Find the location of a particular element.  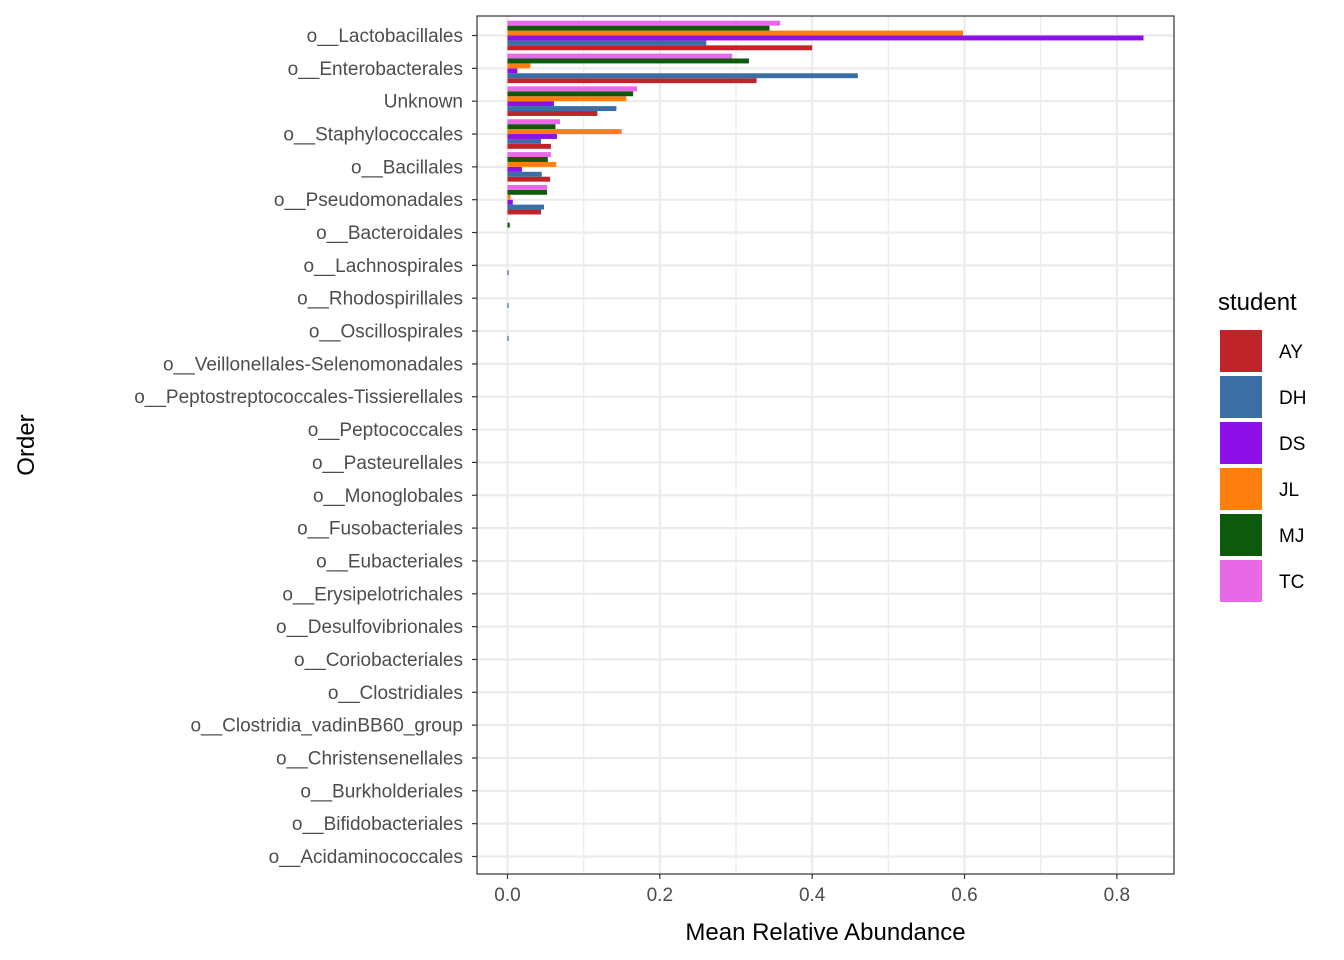

y-tick-label: o__Bifidobacteriales is located at coordinates (377, 824).